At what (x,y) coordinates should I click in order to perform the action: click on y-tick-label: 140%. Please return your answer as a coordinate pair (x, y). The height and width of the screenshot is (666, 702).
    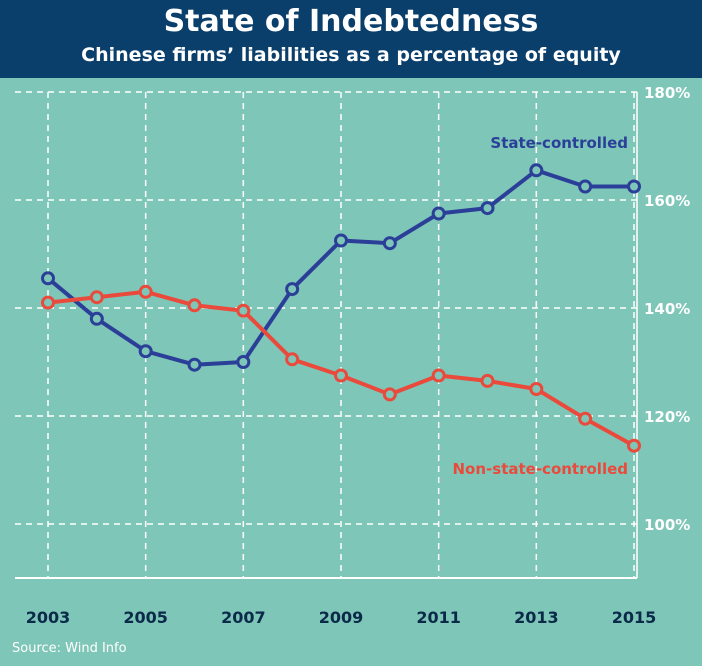
    Looking at the image, I should click on (667, 309).